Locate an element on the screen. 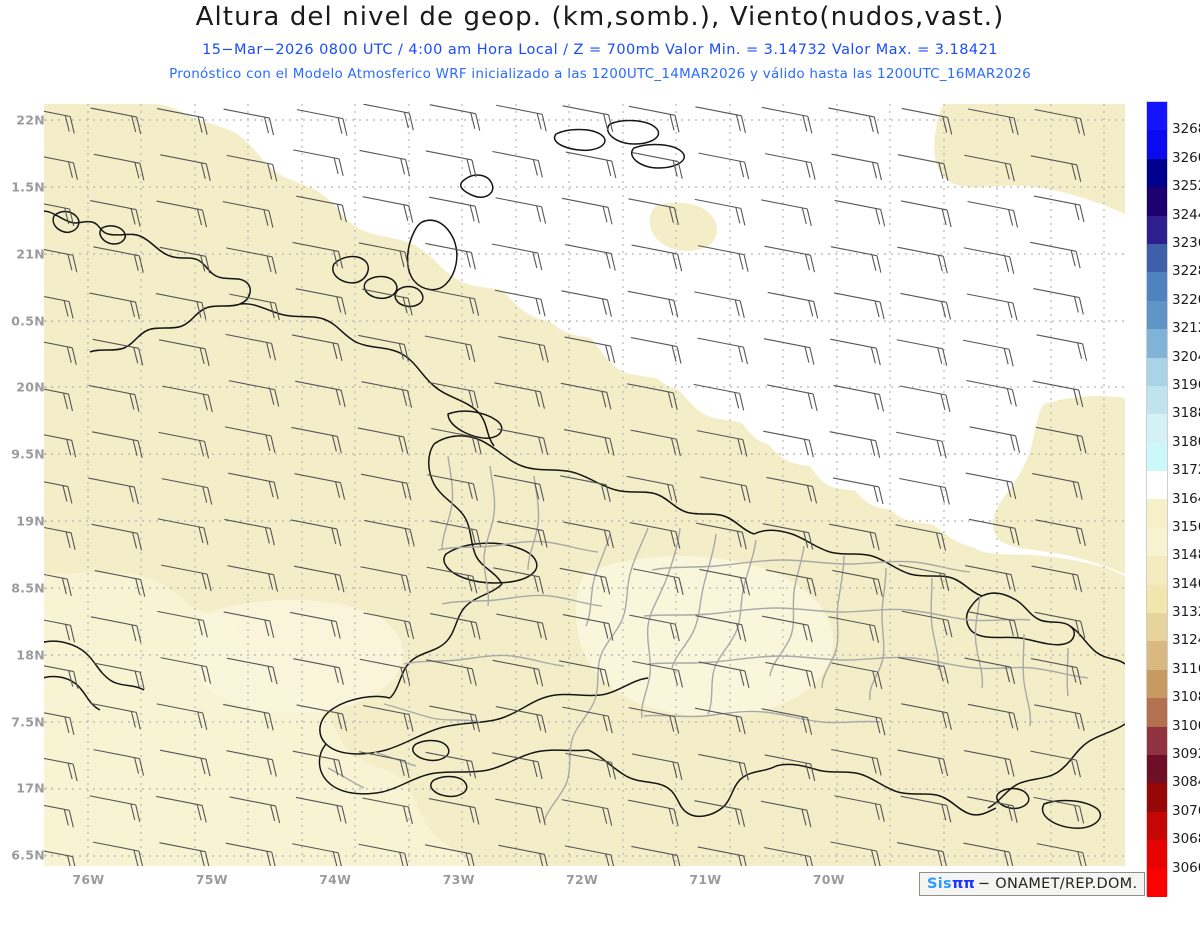 The width and height of the screenshot is (1200, 927). colorbar-tick-label: 3068 is located at coordinates (1186, 839).